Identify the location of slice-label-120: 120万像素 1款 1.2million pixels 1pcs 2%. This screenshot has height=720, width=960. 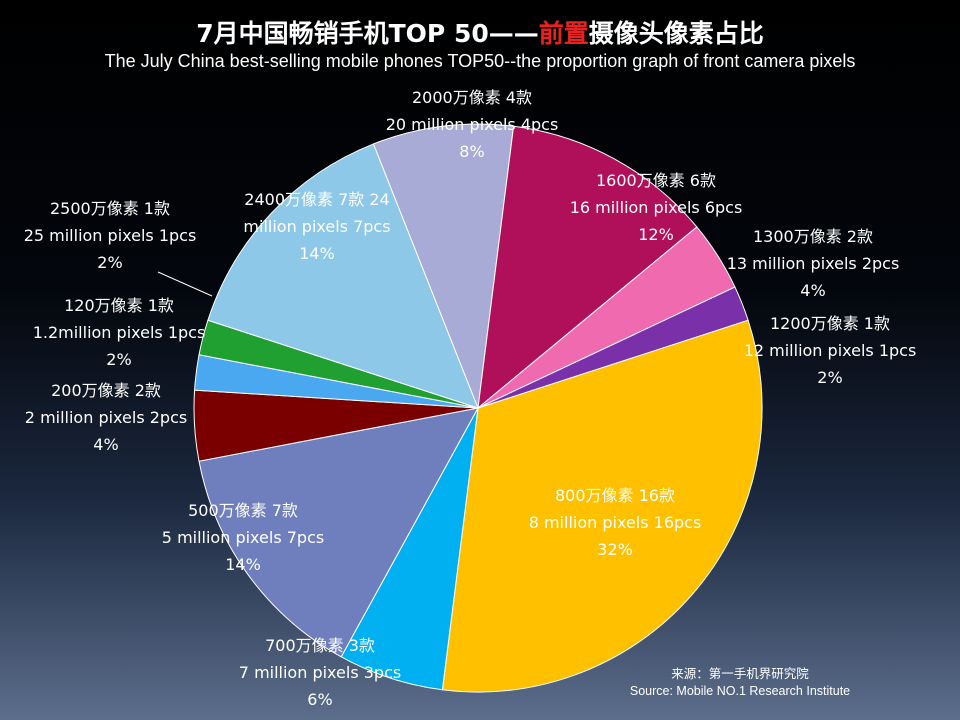
(119, 332).